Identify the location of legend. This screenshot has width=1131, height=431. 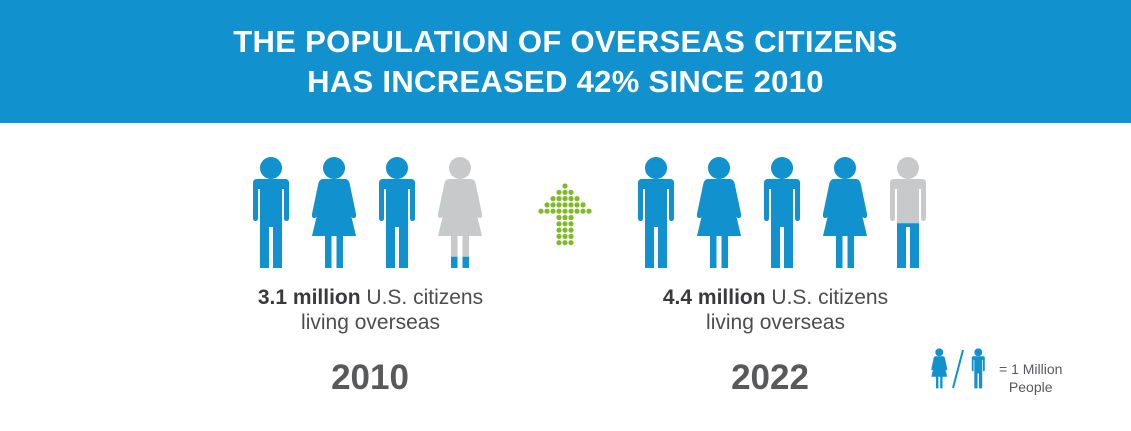
(960, 370).